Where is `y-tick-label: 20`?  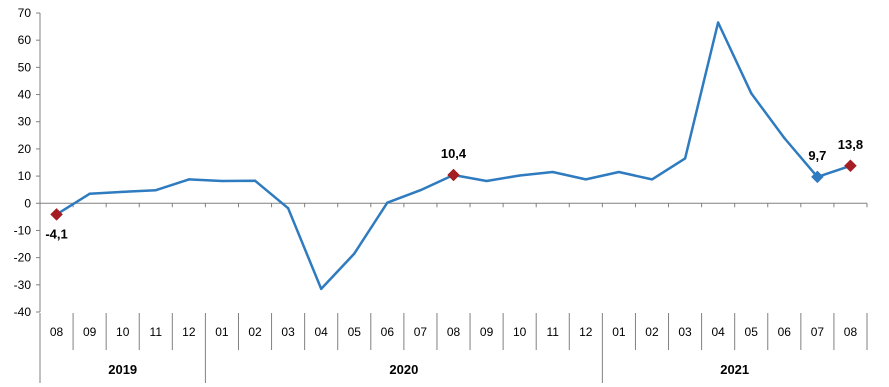 y-tick-label: 20 is located at coordinates (25, 149).